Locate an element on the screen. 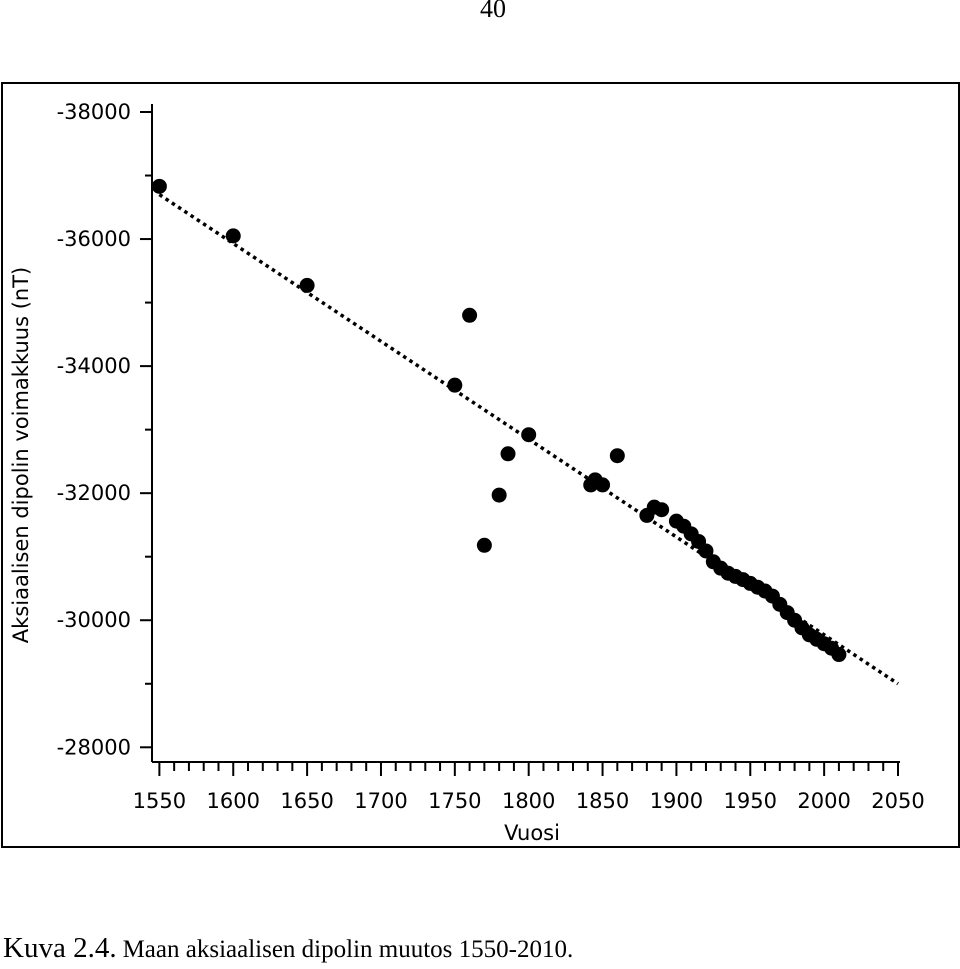 The width and height of the screenshot is (960, 969). caption-label: Kuva 2.4. is located at coordinates (60, 948).